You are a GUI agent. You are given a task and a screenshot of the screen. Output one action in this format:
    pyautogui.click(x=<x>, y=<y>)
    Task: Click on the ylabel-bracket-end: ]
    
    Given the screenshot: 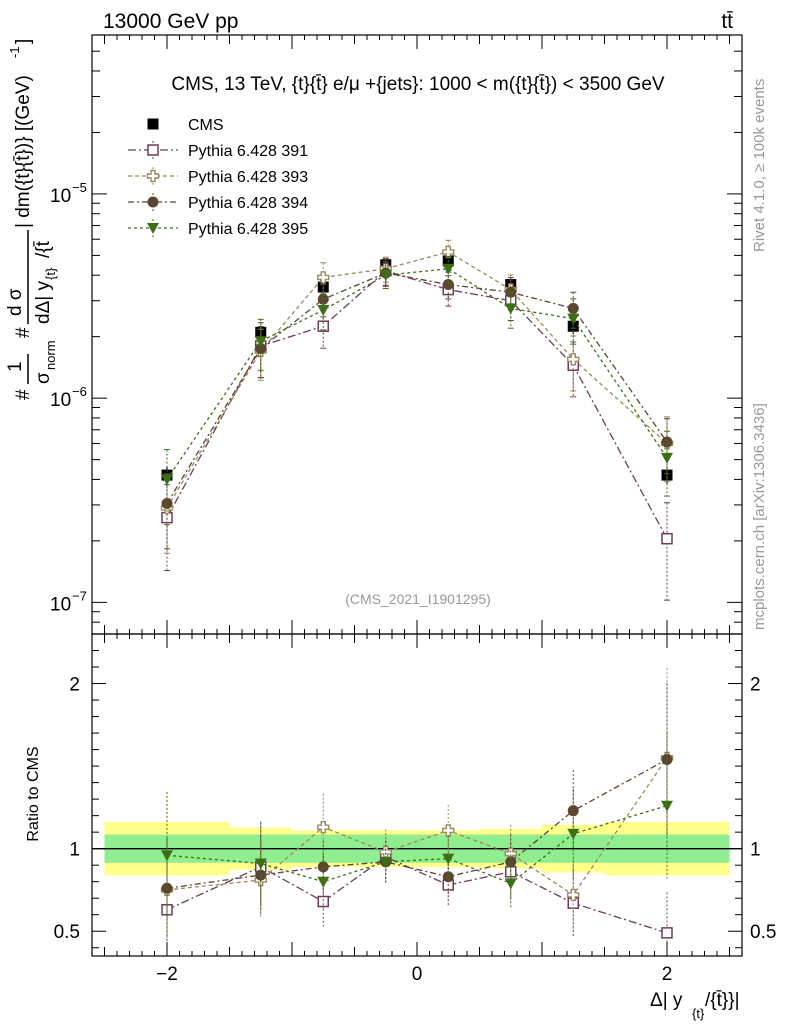 What is the action you would take?
    pyautogui.click(x=23, y=41)
    